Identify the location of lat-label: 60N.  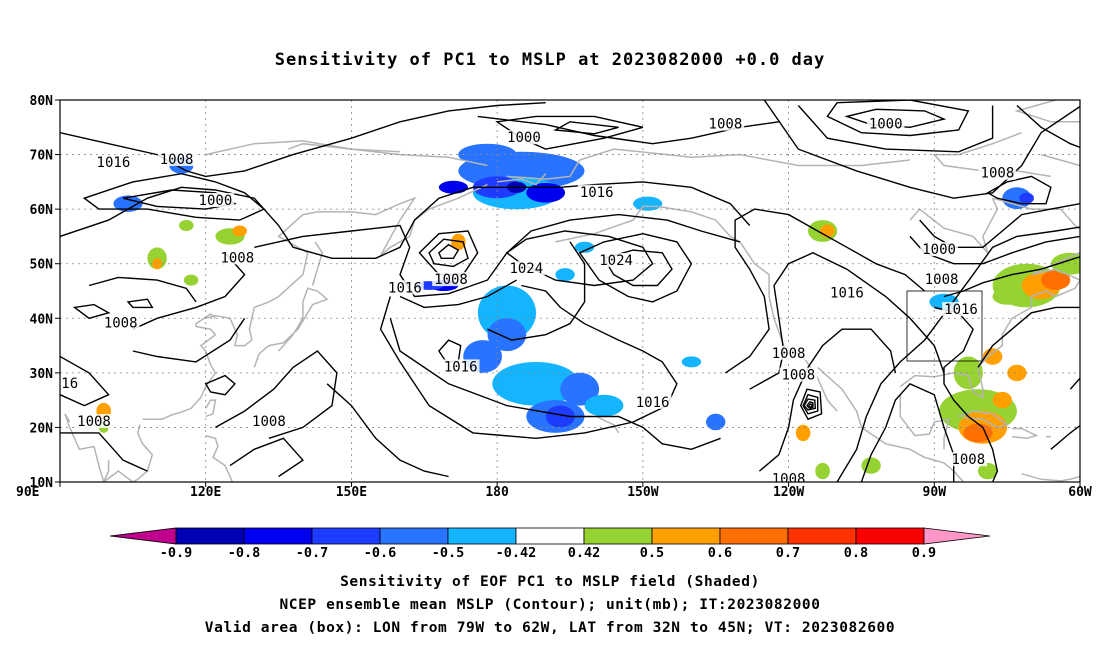
(42, 210).